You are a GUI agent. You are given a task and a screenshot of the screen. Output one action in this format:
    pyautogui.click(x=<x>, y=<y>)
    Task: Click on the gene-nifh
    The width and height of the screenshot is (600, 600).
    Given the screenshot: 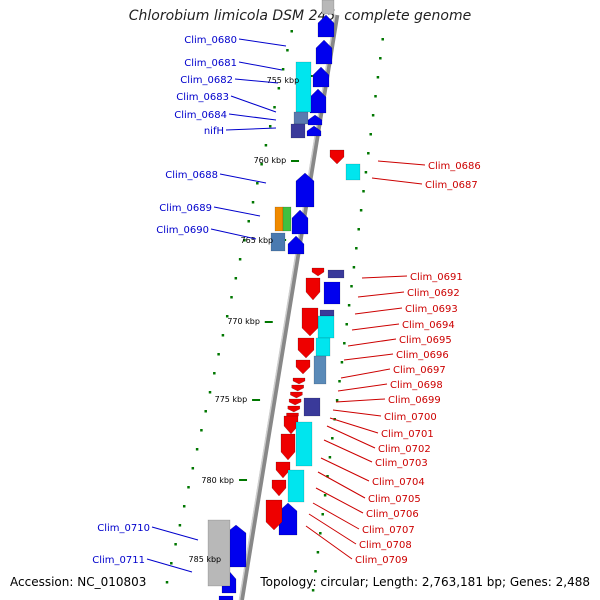 What is the action you would take?
    pyautogui.click(x=314, y=131)
    